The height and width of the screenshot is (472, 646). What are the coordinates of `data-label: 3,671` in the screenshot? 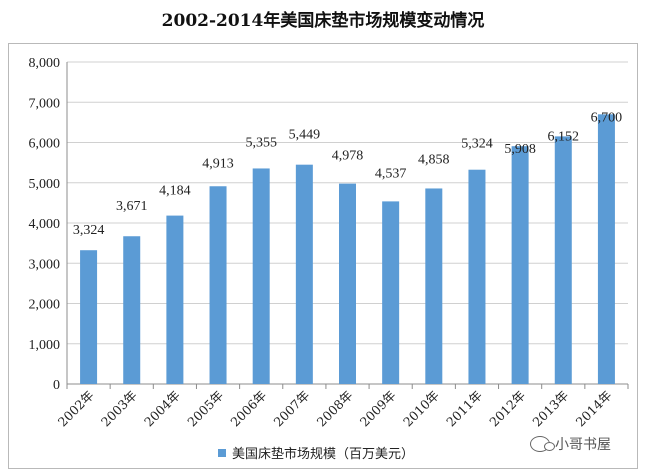 It's located at (132, 206).